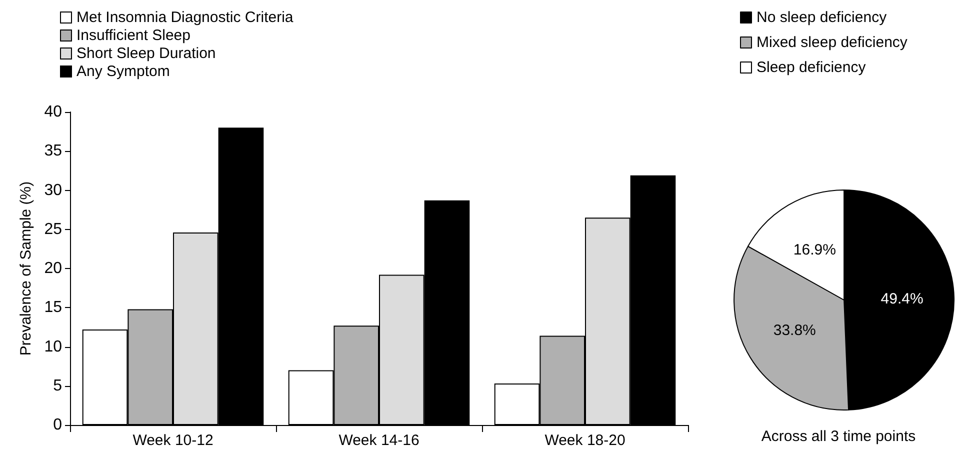 The height and width of the screenshot is (461, 977). Describe the element at coordinates (53, 229) in the screenshot. I see `y-tick-label: 25` at that location.